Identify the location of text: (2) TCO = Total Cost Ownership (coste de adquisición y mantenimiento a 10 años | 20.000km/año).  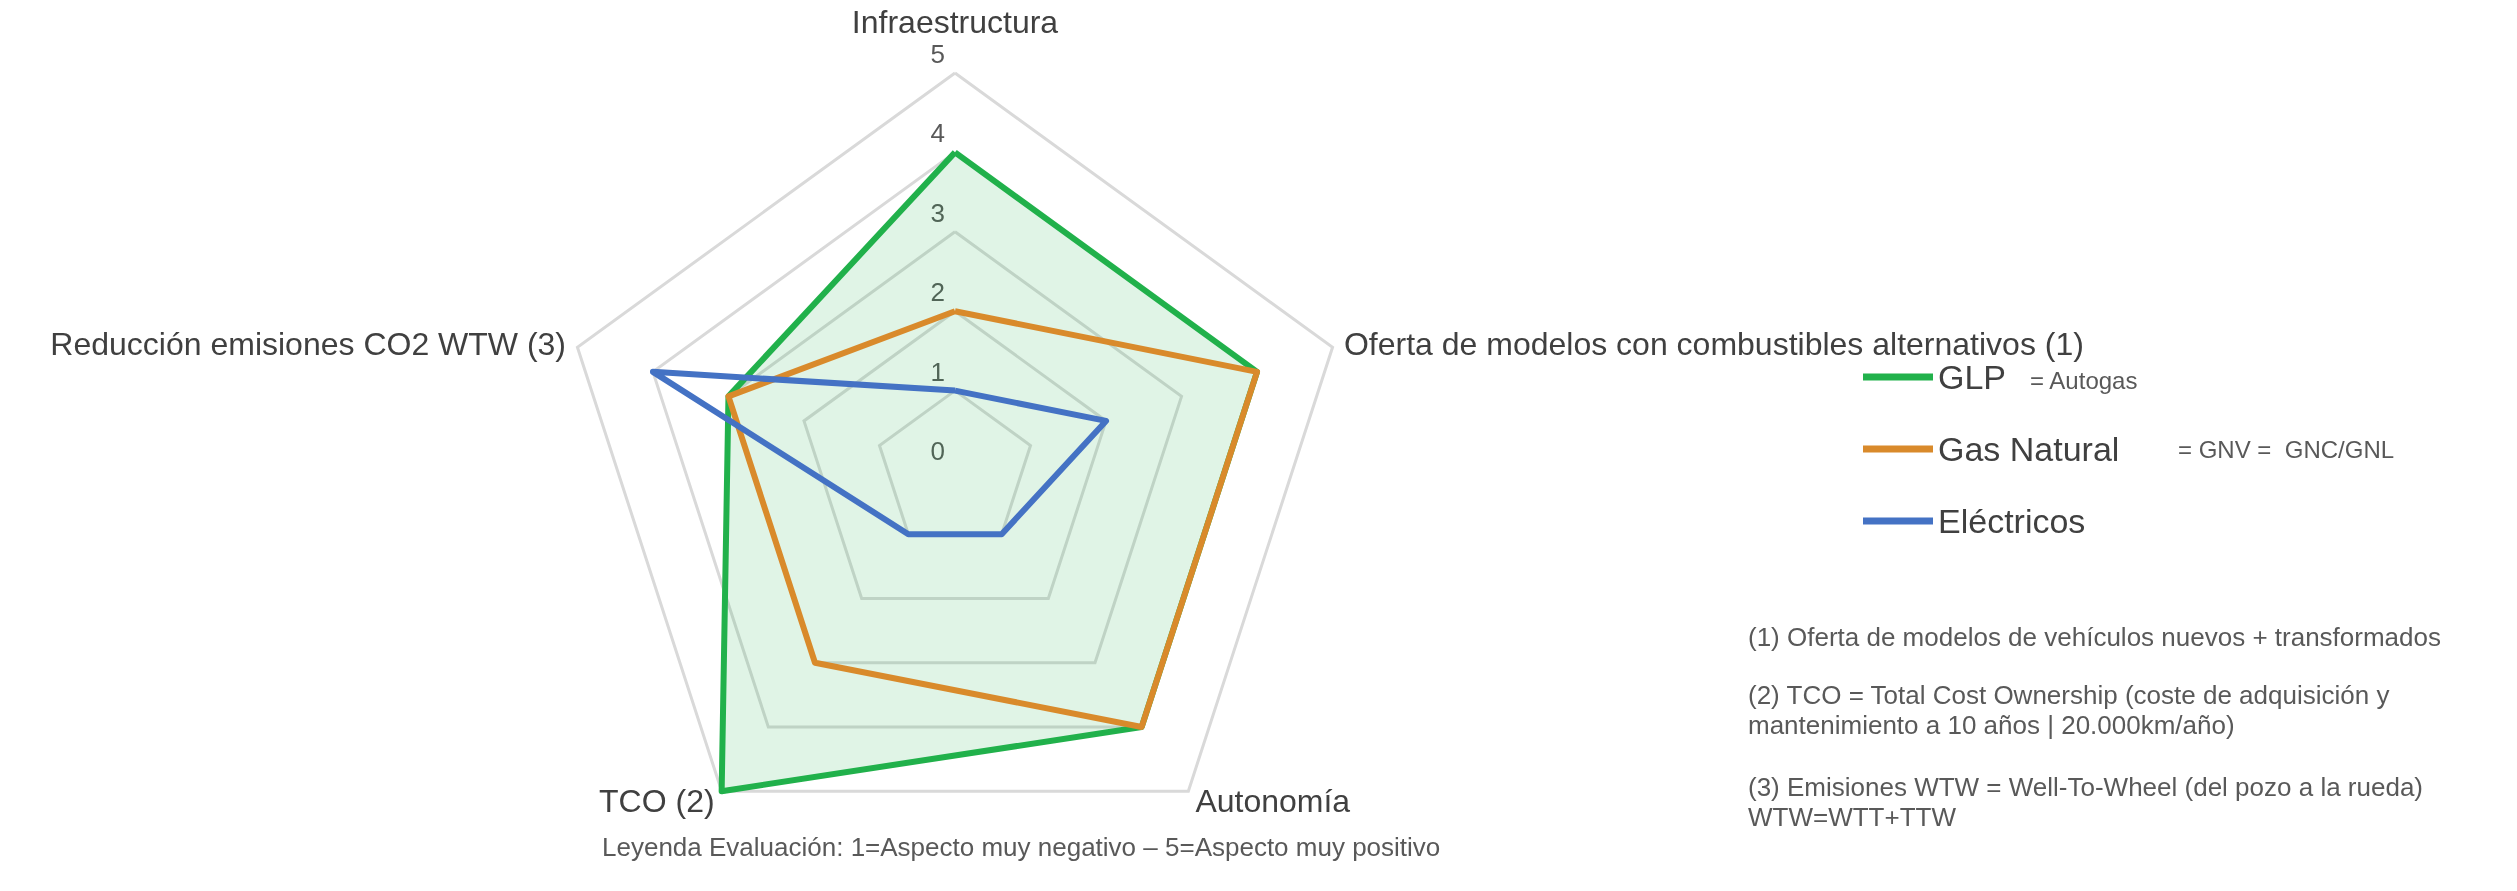
(2072, 709).